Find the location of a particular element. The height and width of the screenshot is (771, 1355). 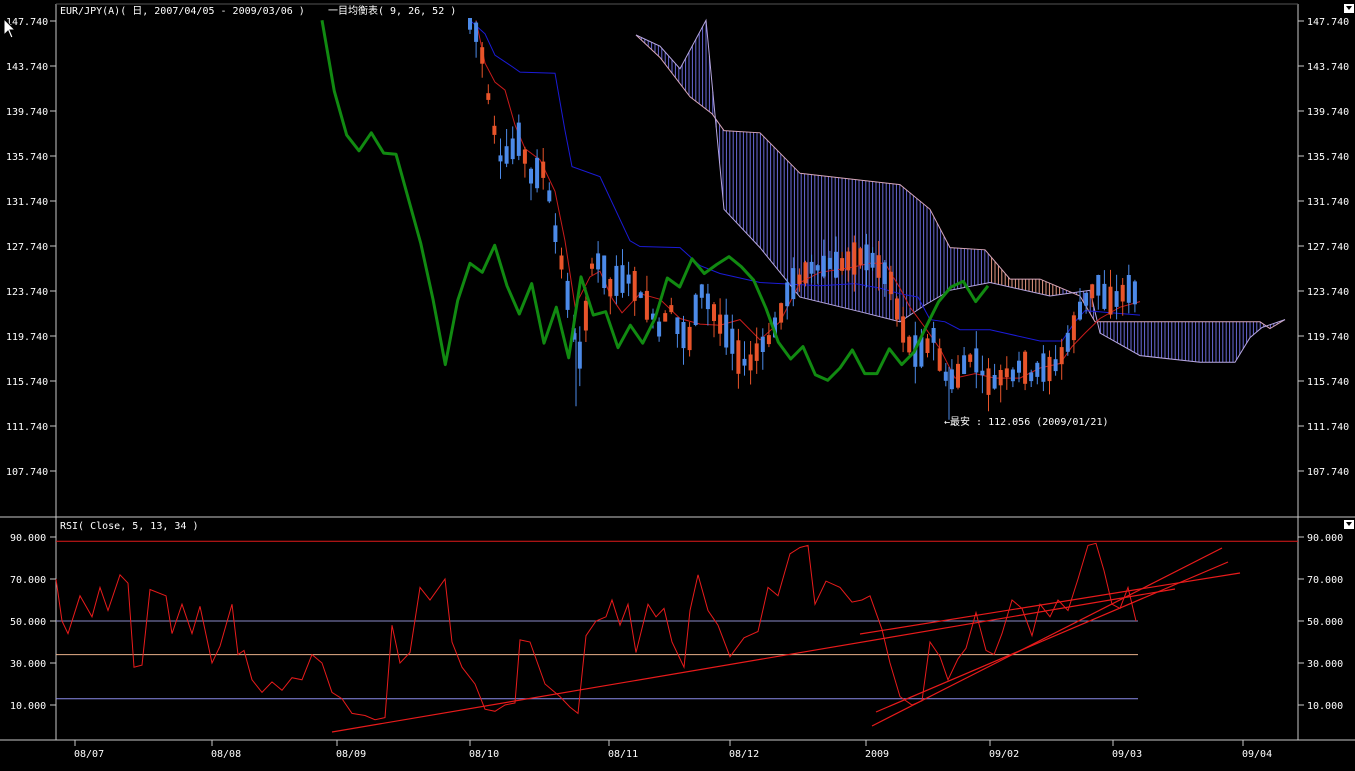

price-tick-label: 131.740 is located at coordinates (1328, 202).